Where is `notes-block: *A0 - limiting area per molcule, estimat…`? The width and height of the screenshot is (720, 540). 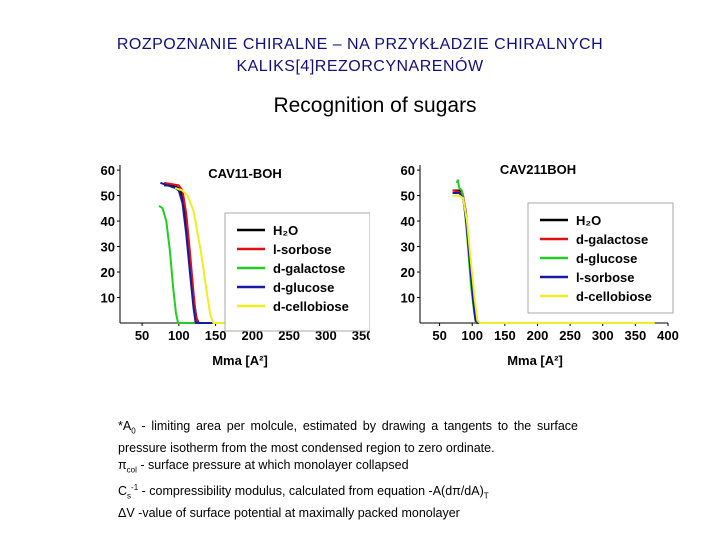 notes-block: *A0 - limiting area per molcule, estimat… is located at coordinates (348, 470).